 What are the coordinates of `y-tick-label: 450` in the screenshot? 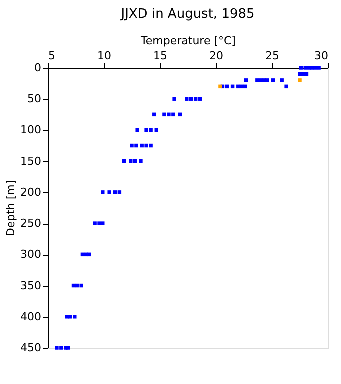 It's located at (31, 348).